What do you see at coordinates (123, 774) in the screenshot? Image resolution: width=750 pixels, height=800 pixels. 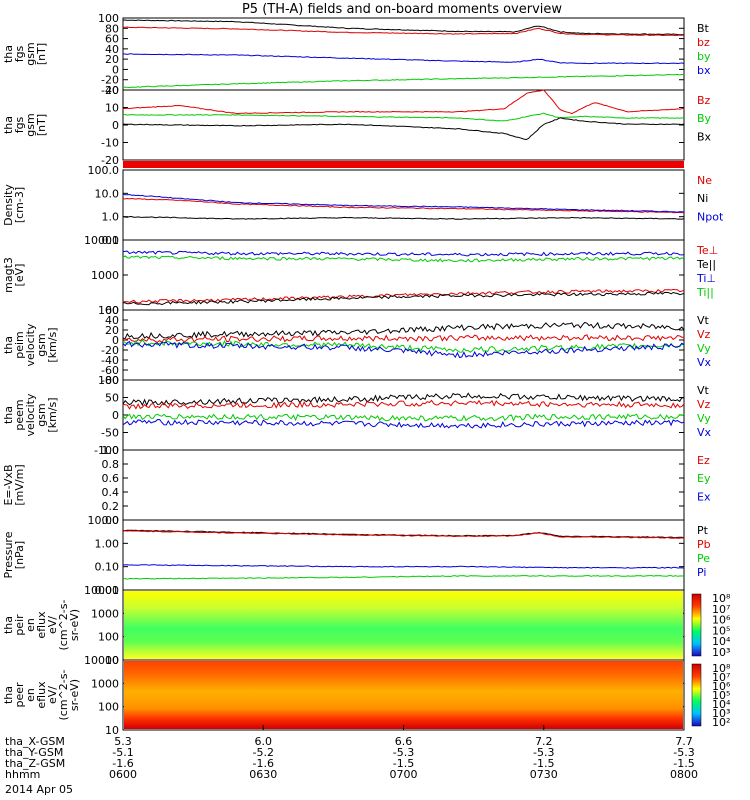 I see `x-tick-label: 0600` at bounding box center [123, 774].